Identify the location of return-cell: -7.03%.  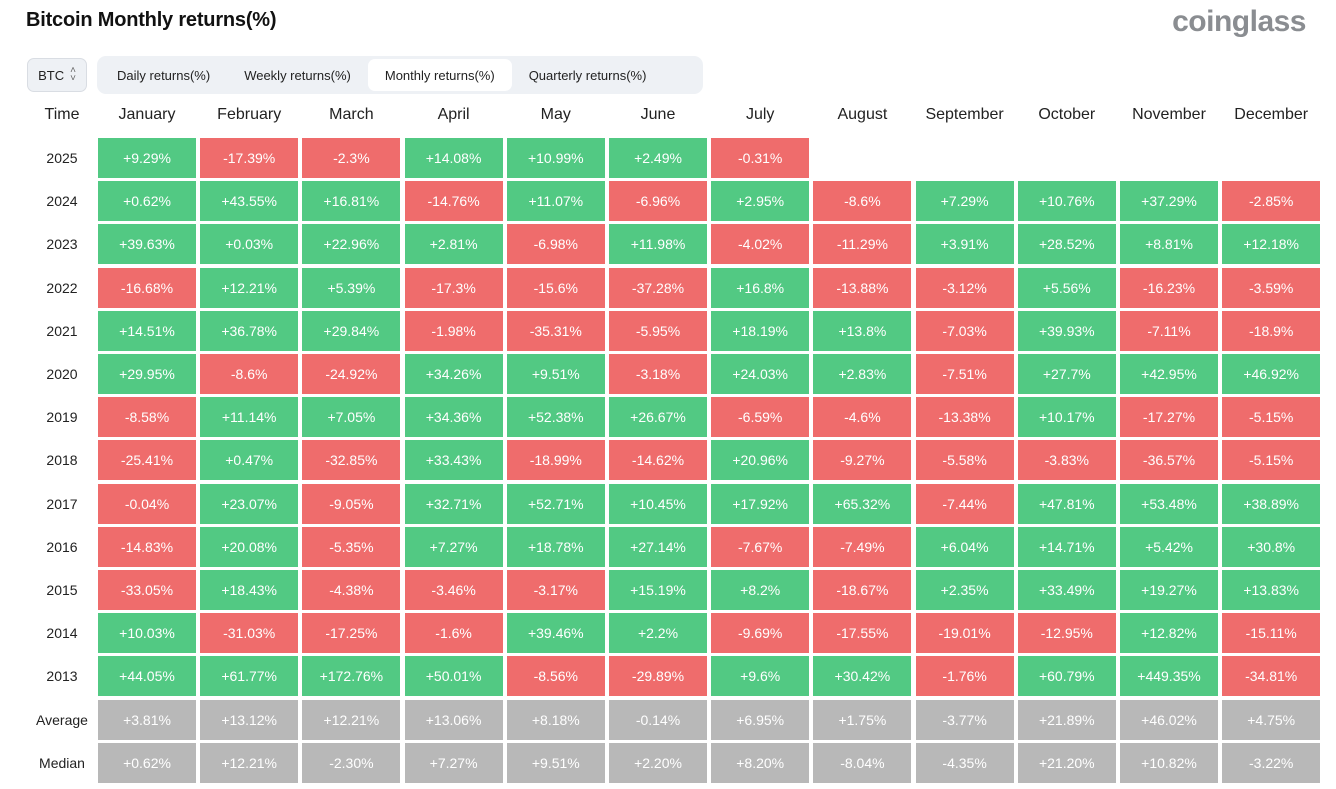
(964, 330).